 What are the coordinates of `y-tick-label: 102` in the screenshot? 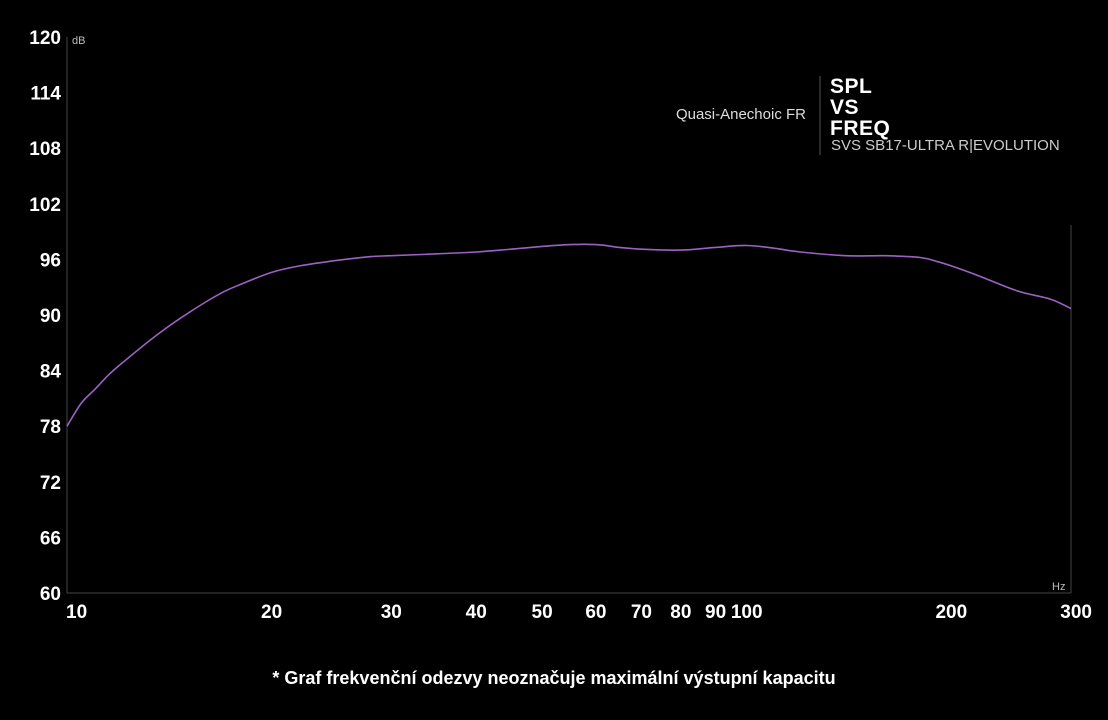 It's located at (45, 205).